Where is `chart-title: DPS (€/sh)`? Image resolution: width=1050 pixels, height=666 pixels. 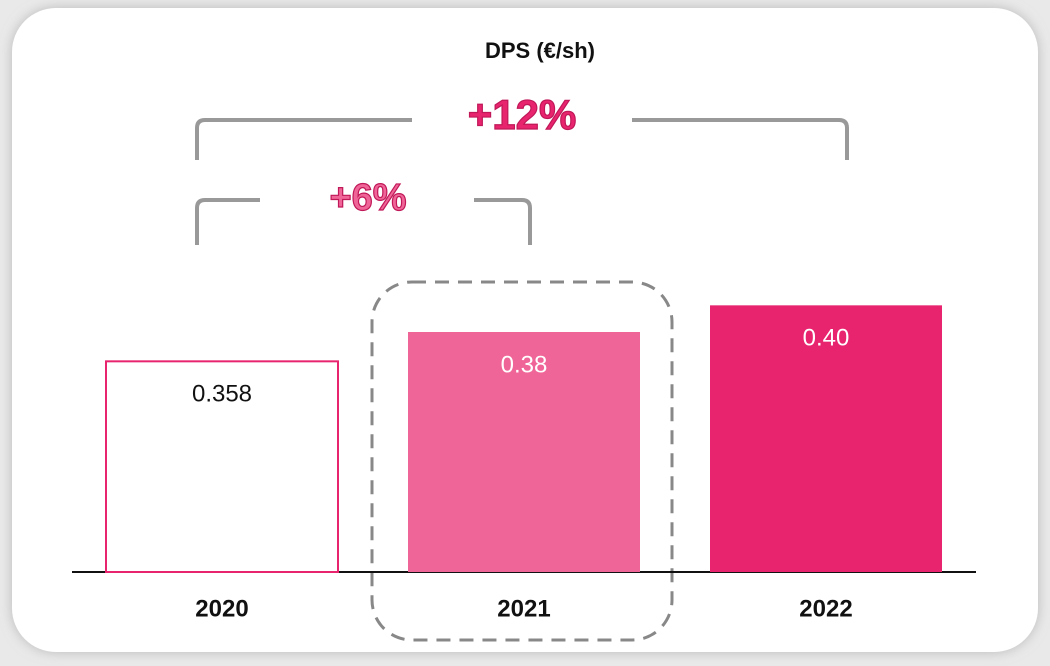
chart-title: DPS (€/sh) is located at coordinates (540, 50).